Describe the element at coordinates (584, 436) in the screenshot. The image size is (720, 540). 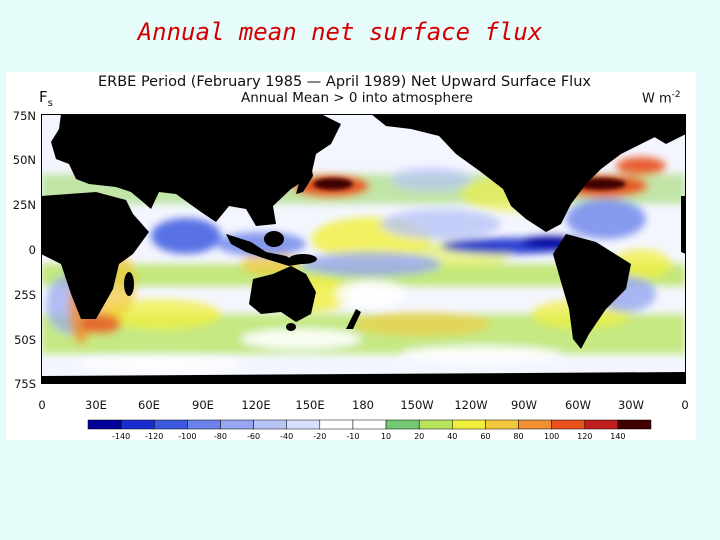
I see `colorbar-label: 120` at that location.